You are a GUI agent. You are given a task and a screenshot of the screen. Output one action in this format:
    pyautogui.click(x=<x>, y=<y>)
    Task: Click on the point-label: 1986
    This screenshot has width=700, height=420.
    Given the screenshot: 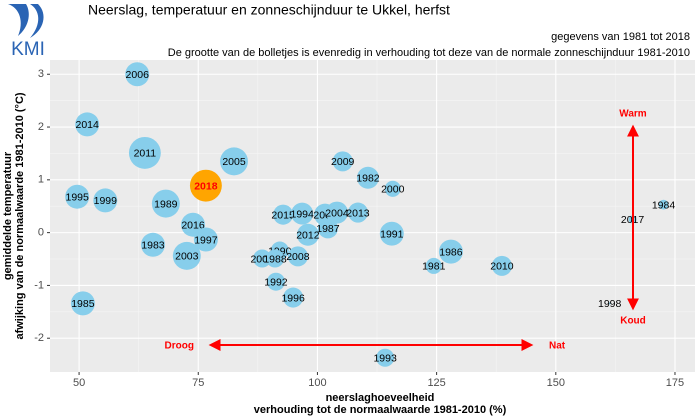 What is the action you would take?
    pyautogui.click(x=451, y=252)
    